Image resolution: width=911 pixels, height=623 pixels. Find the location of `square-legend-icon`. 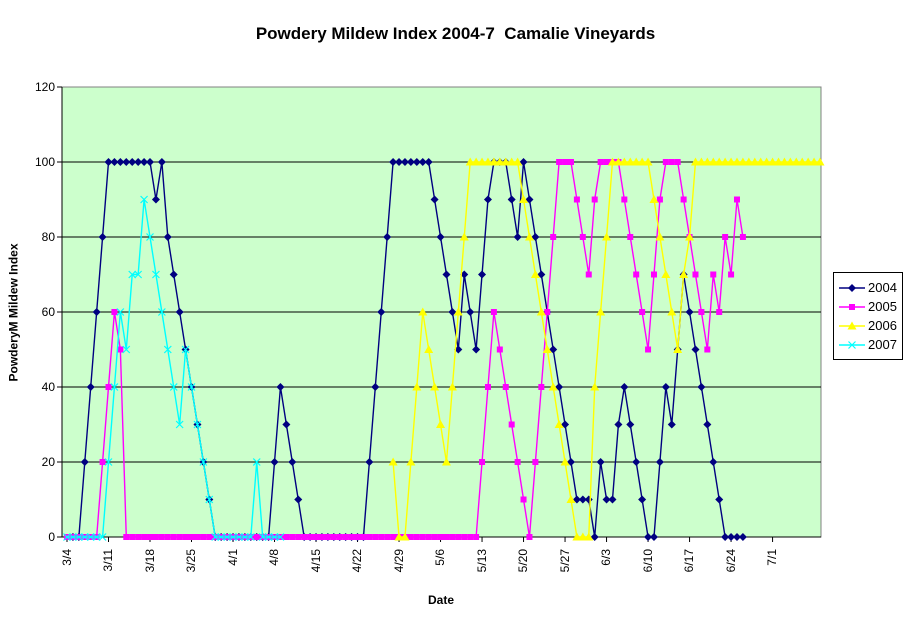

square-legend-icon is located at coordinates (852, 306).